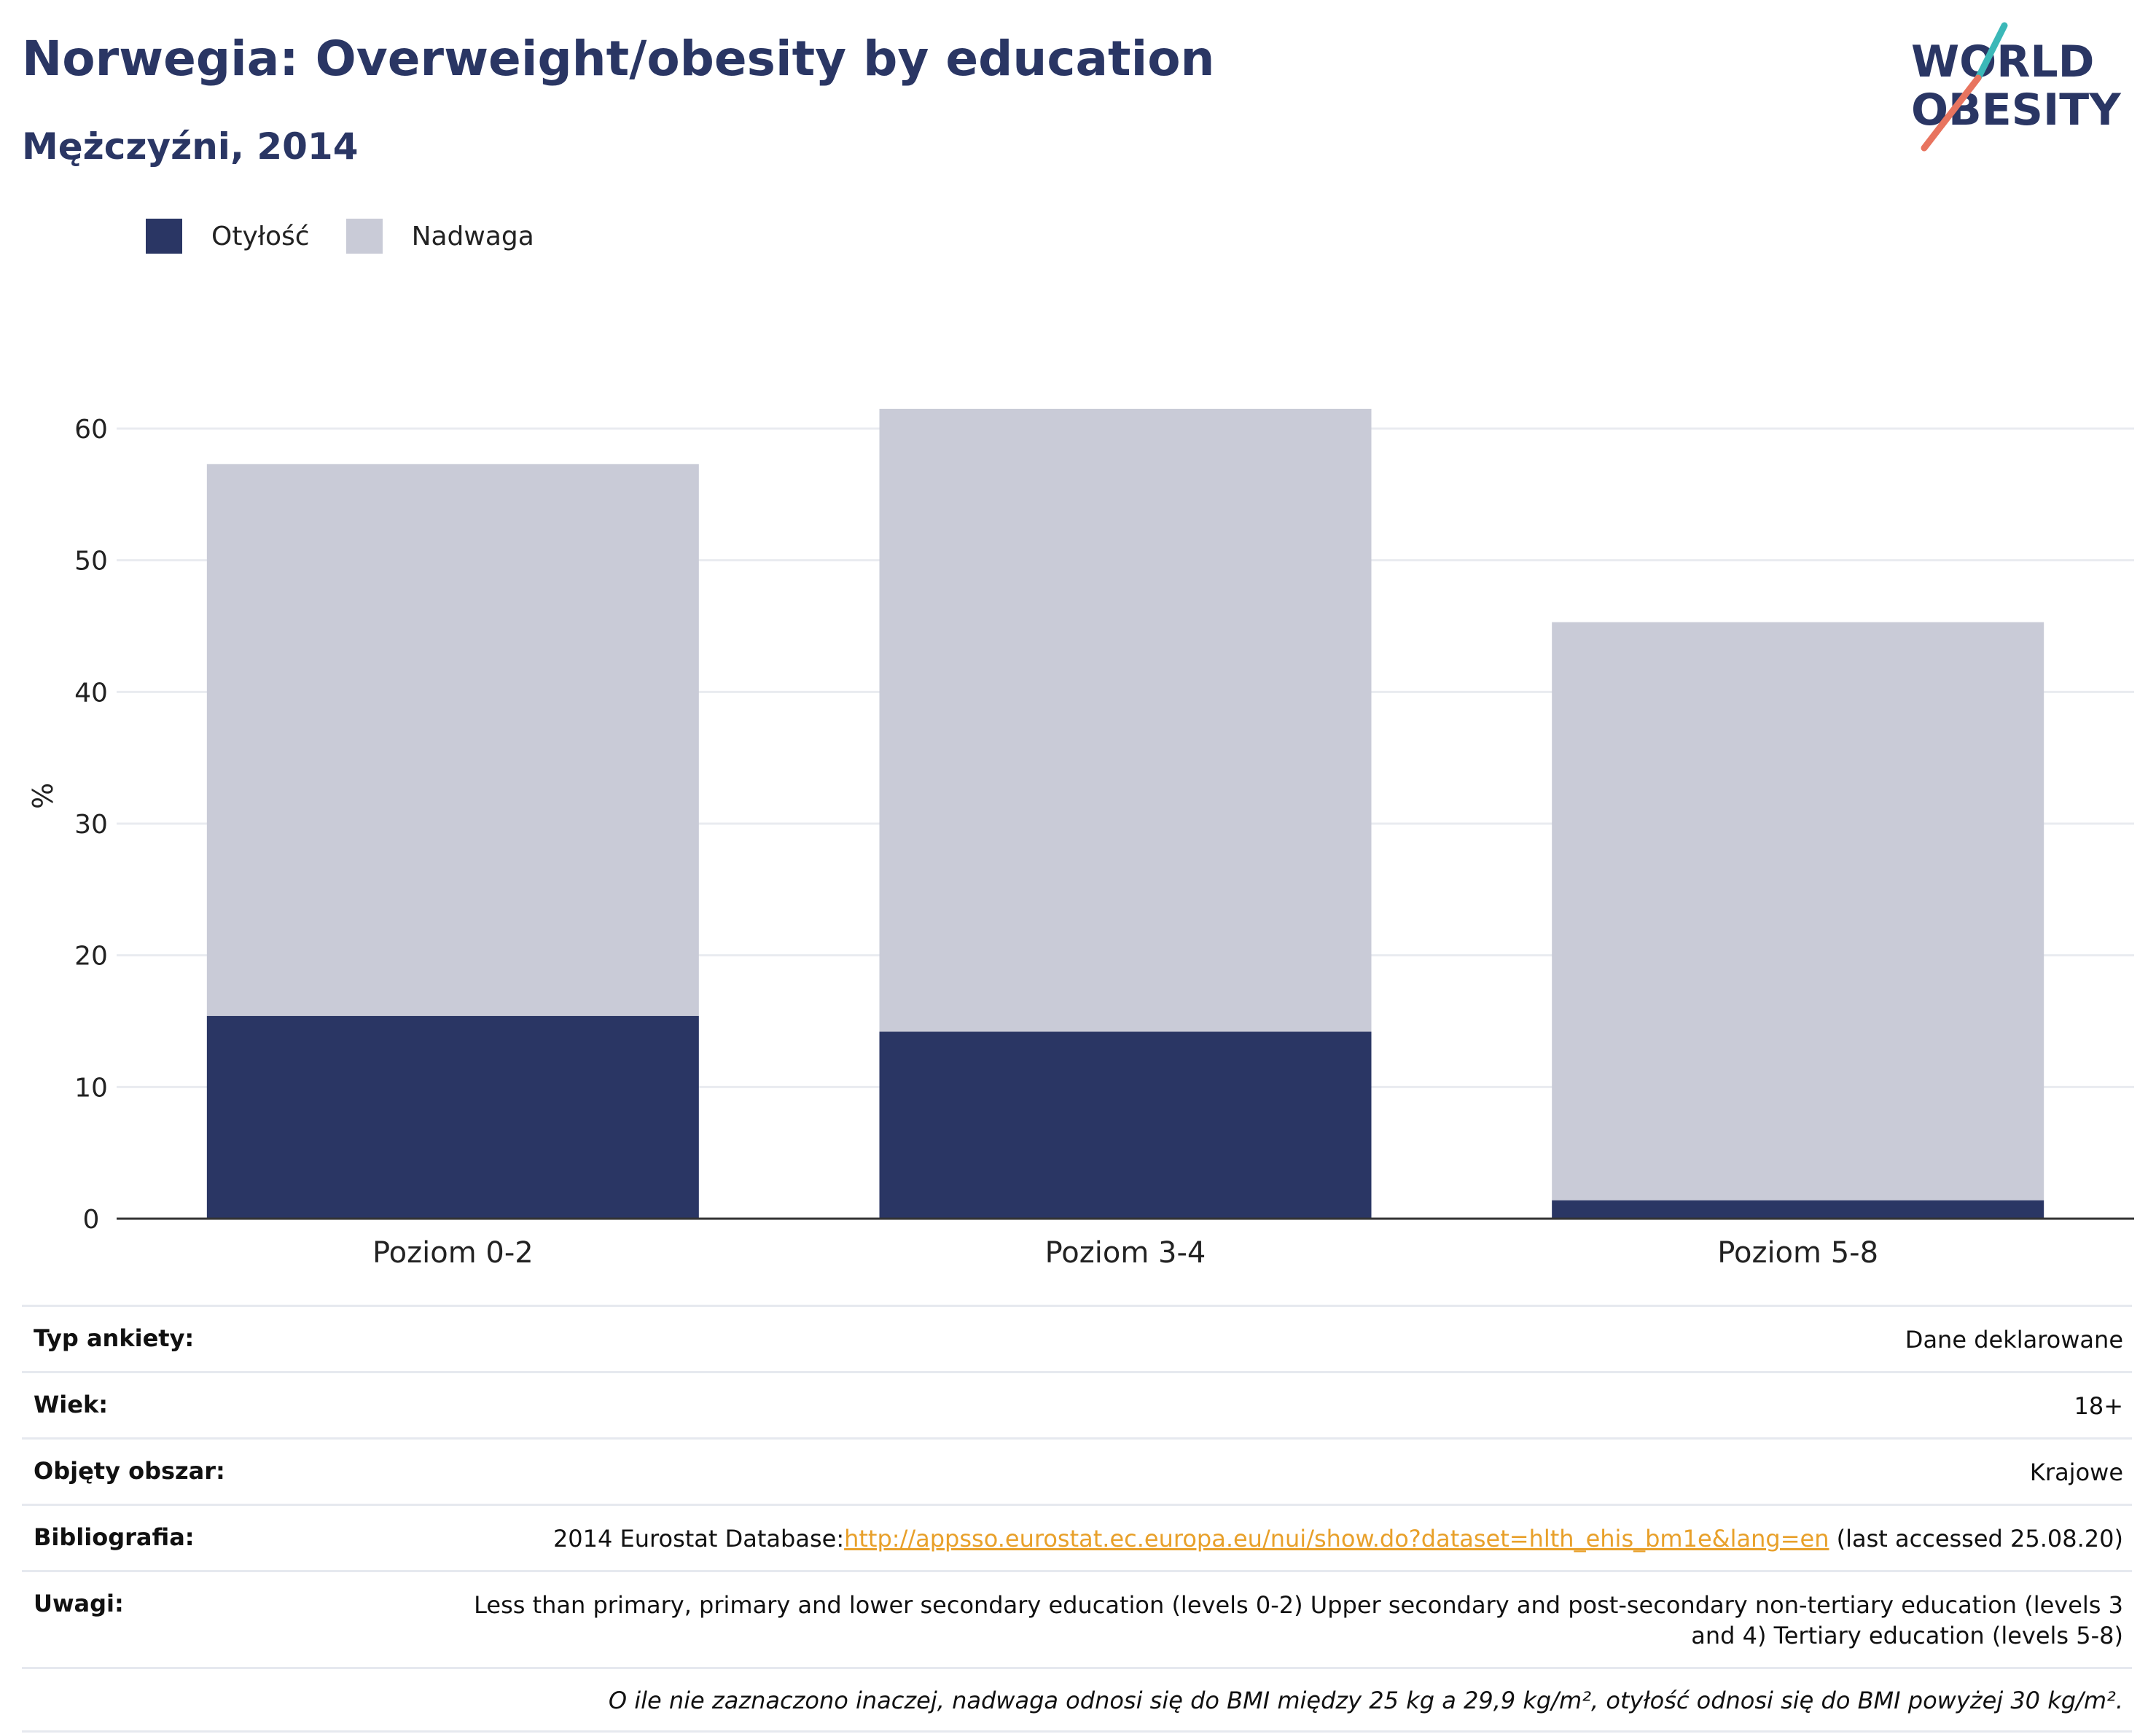 This screenshot has width=2156, height=1734. What do you see at coordinates (91, 957) in the screenshot?
I see `y-tick-label: 20` at bounding box center [91, 957].